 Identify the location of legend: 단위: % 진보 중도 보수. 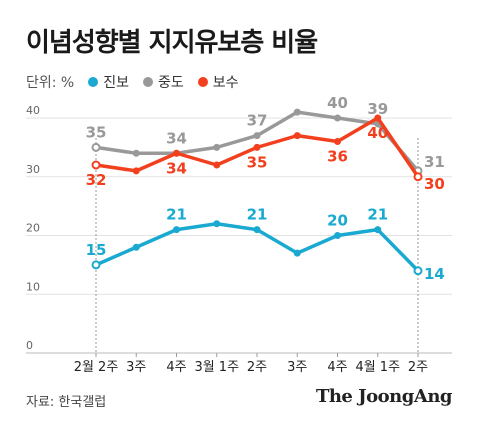
(132, 82).